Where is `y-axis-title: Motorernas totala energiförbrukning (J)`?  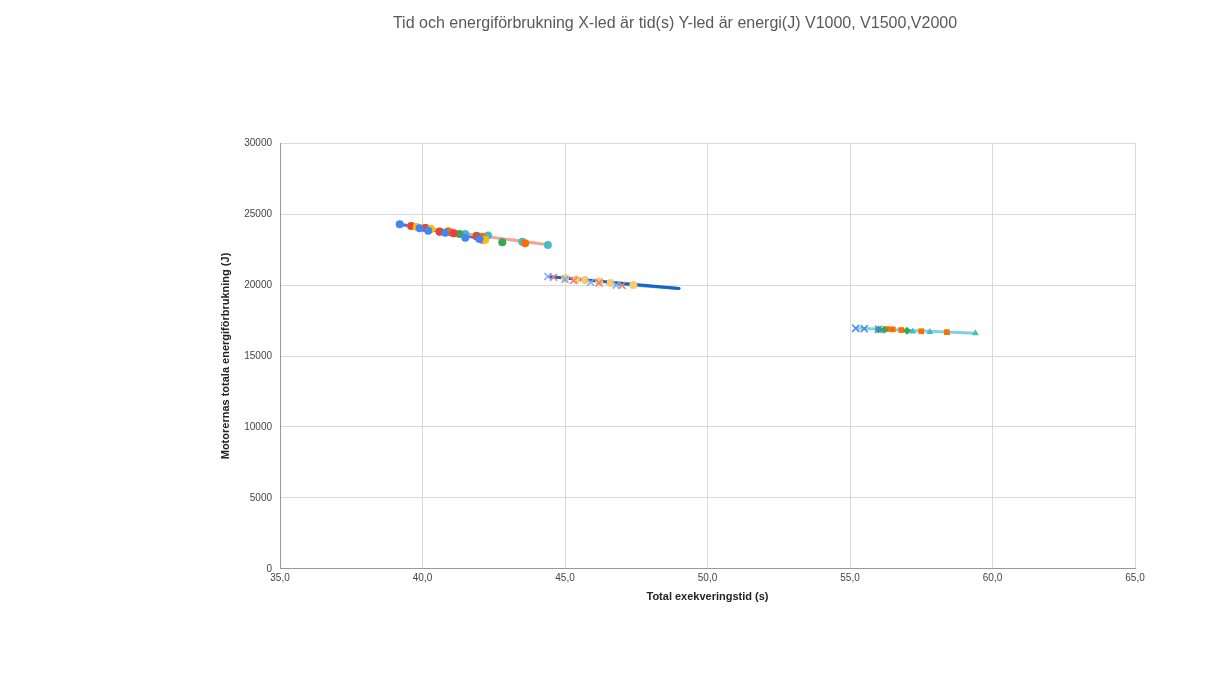 y-axis-title: Motorernas totala energiförbrukning (J) is located at coordinates (224, 356).